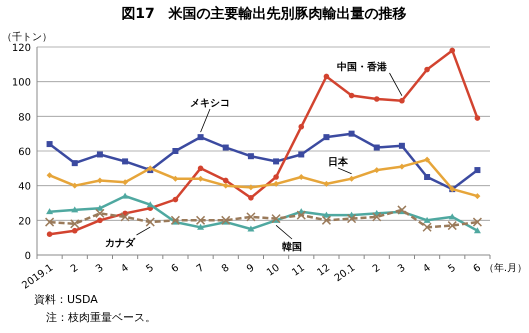  What do you see at coordinates (24, 222) in the screenshot?
I see `y-tick-label: 20` at bounding box center [24, 222].